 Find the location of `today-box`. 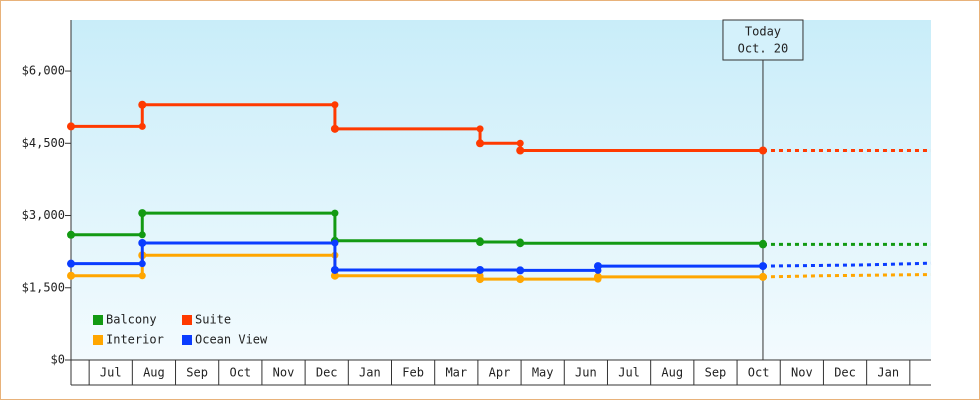

today-box is located at coordinates (763, 40).